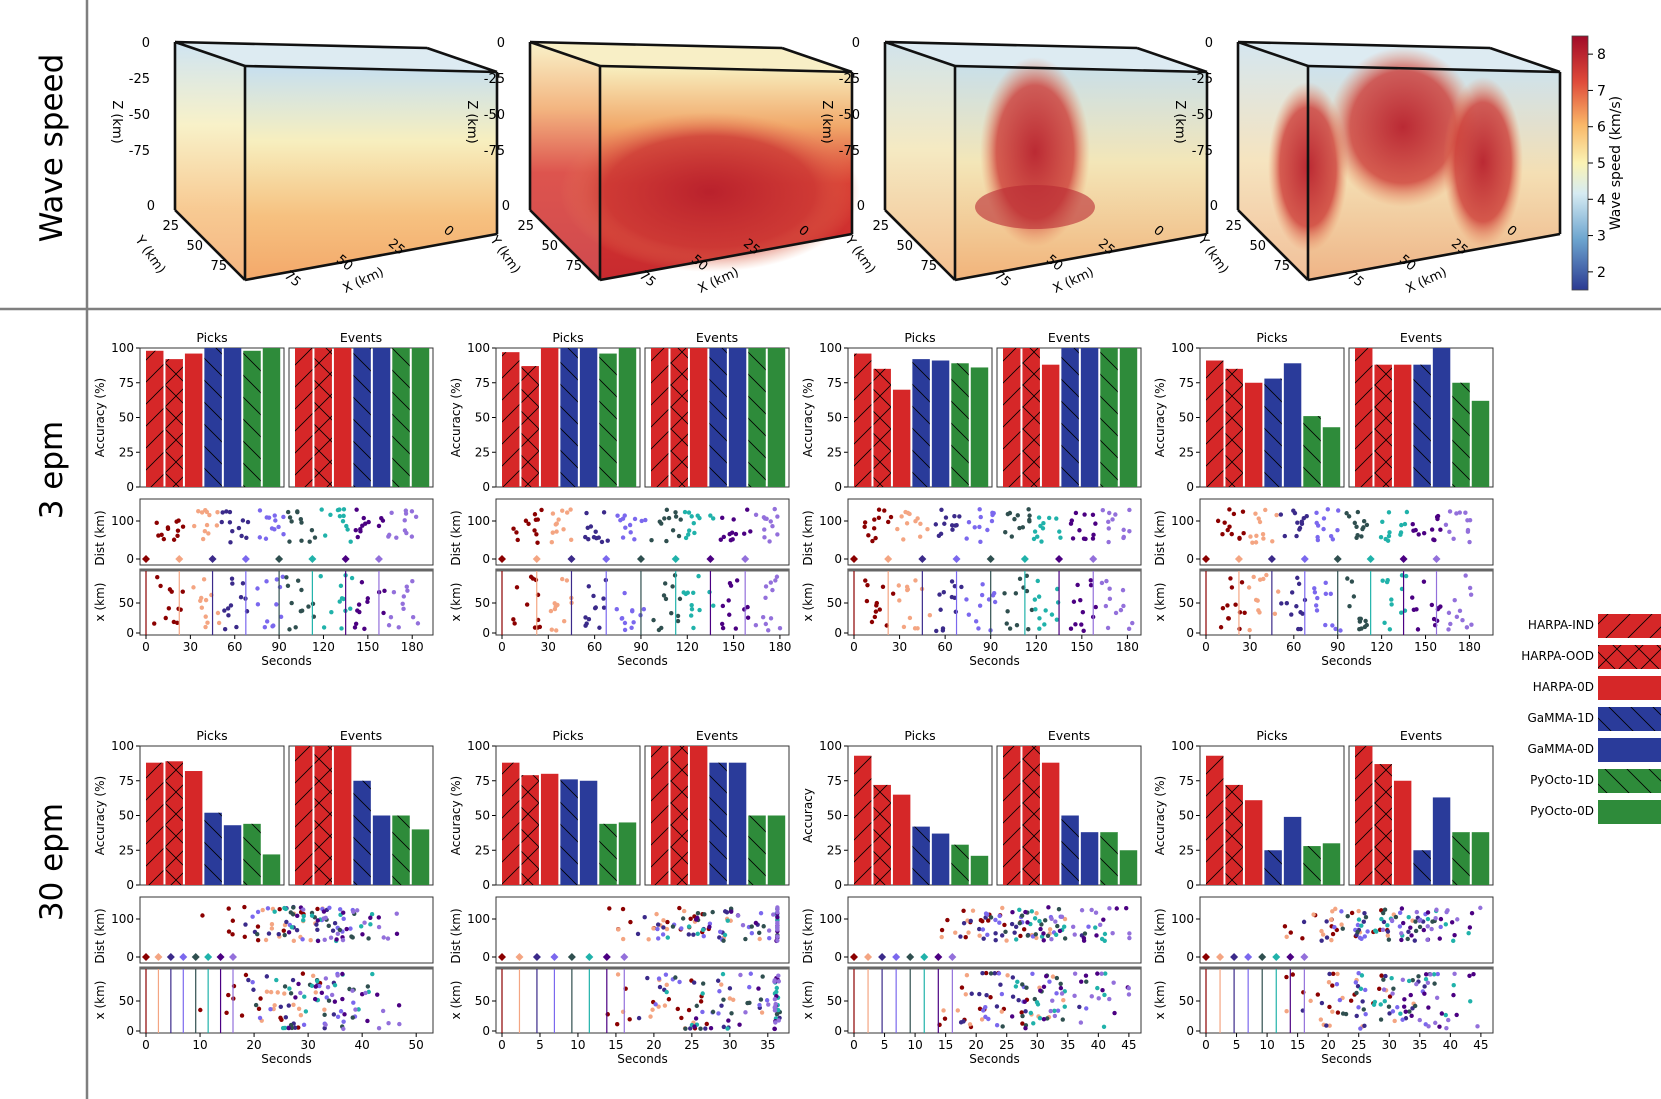 This screenshot has height=1099, width=1661. Describe the element at coordinates (130, 633) in the screenshot. I see `x-tick-label: 0` at that location.